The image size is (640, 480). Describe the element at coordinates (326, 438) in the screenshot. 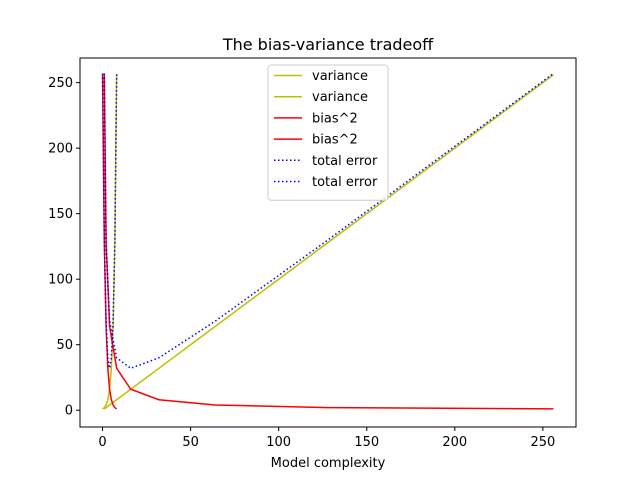

I see `x-axis-ticks: 0 50 100 150 200 250` at that location.